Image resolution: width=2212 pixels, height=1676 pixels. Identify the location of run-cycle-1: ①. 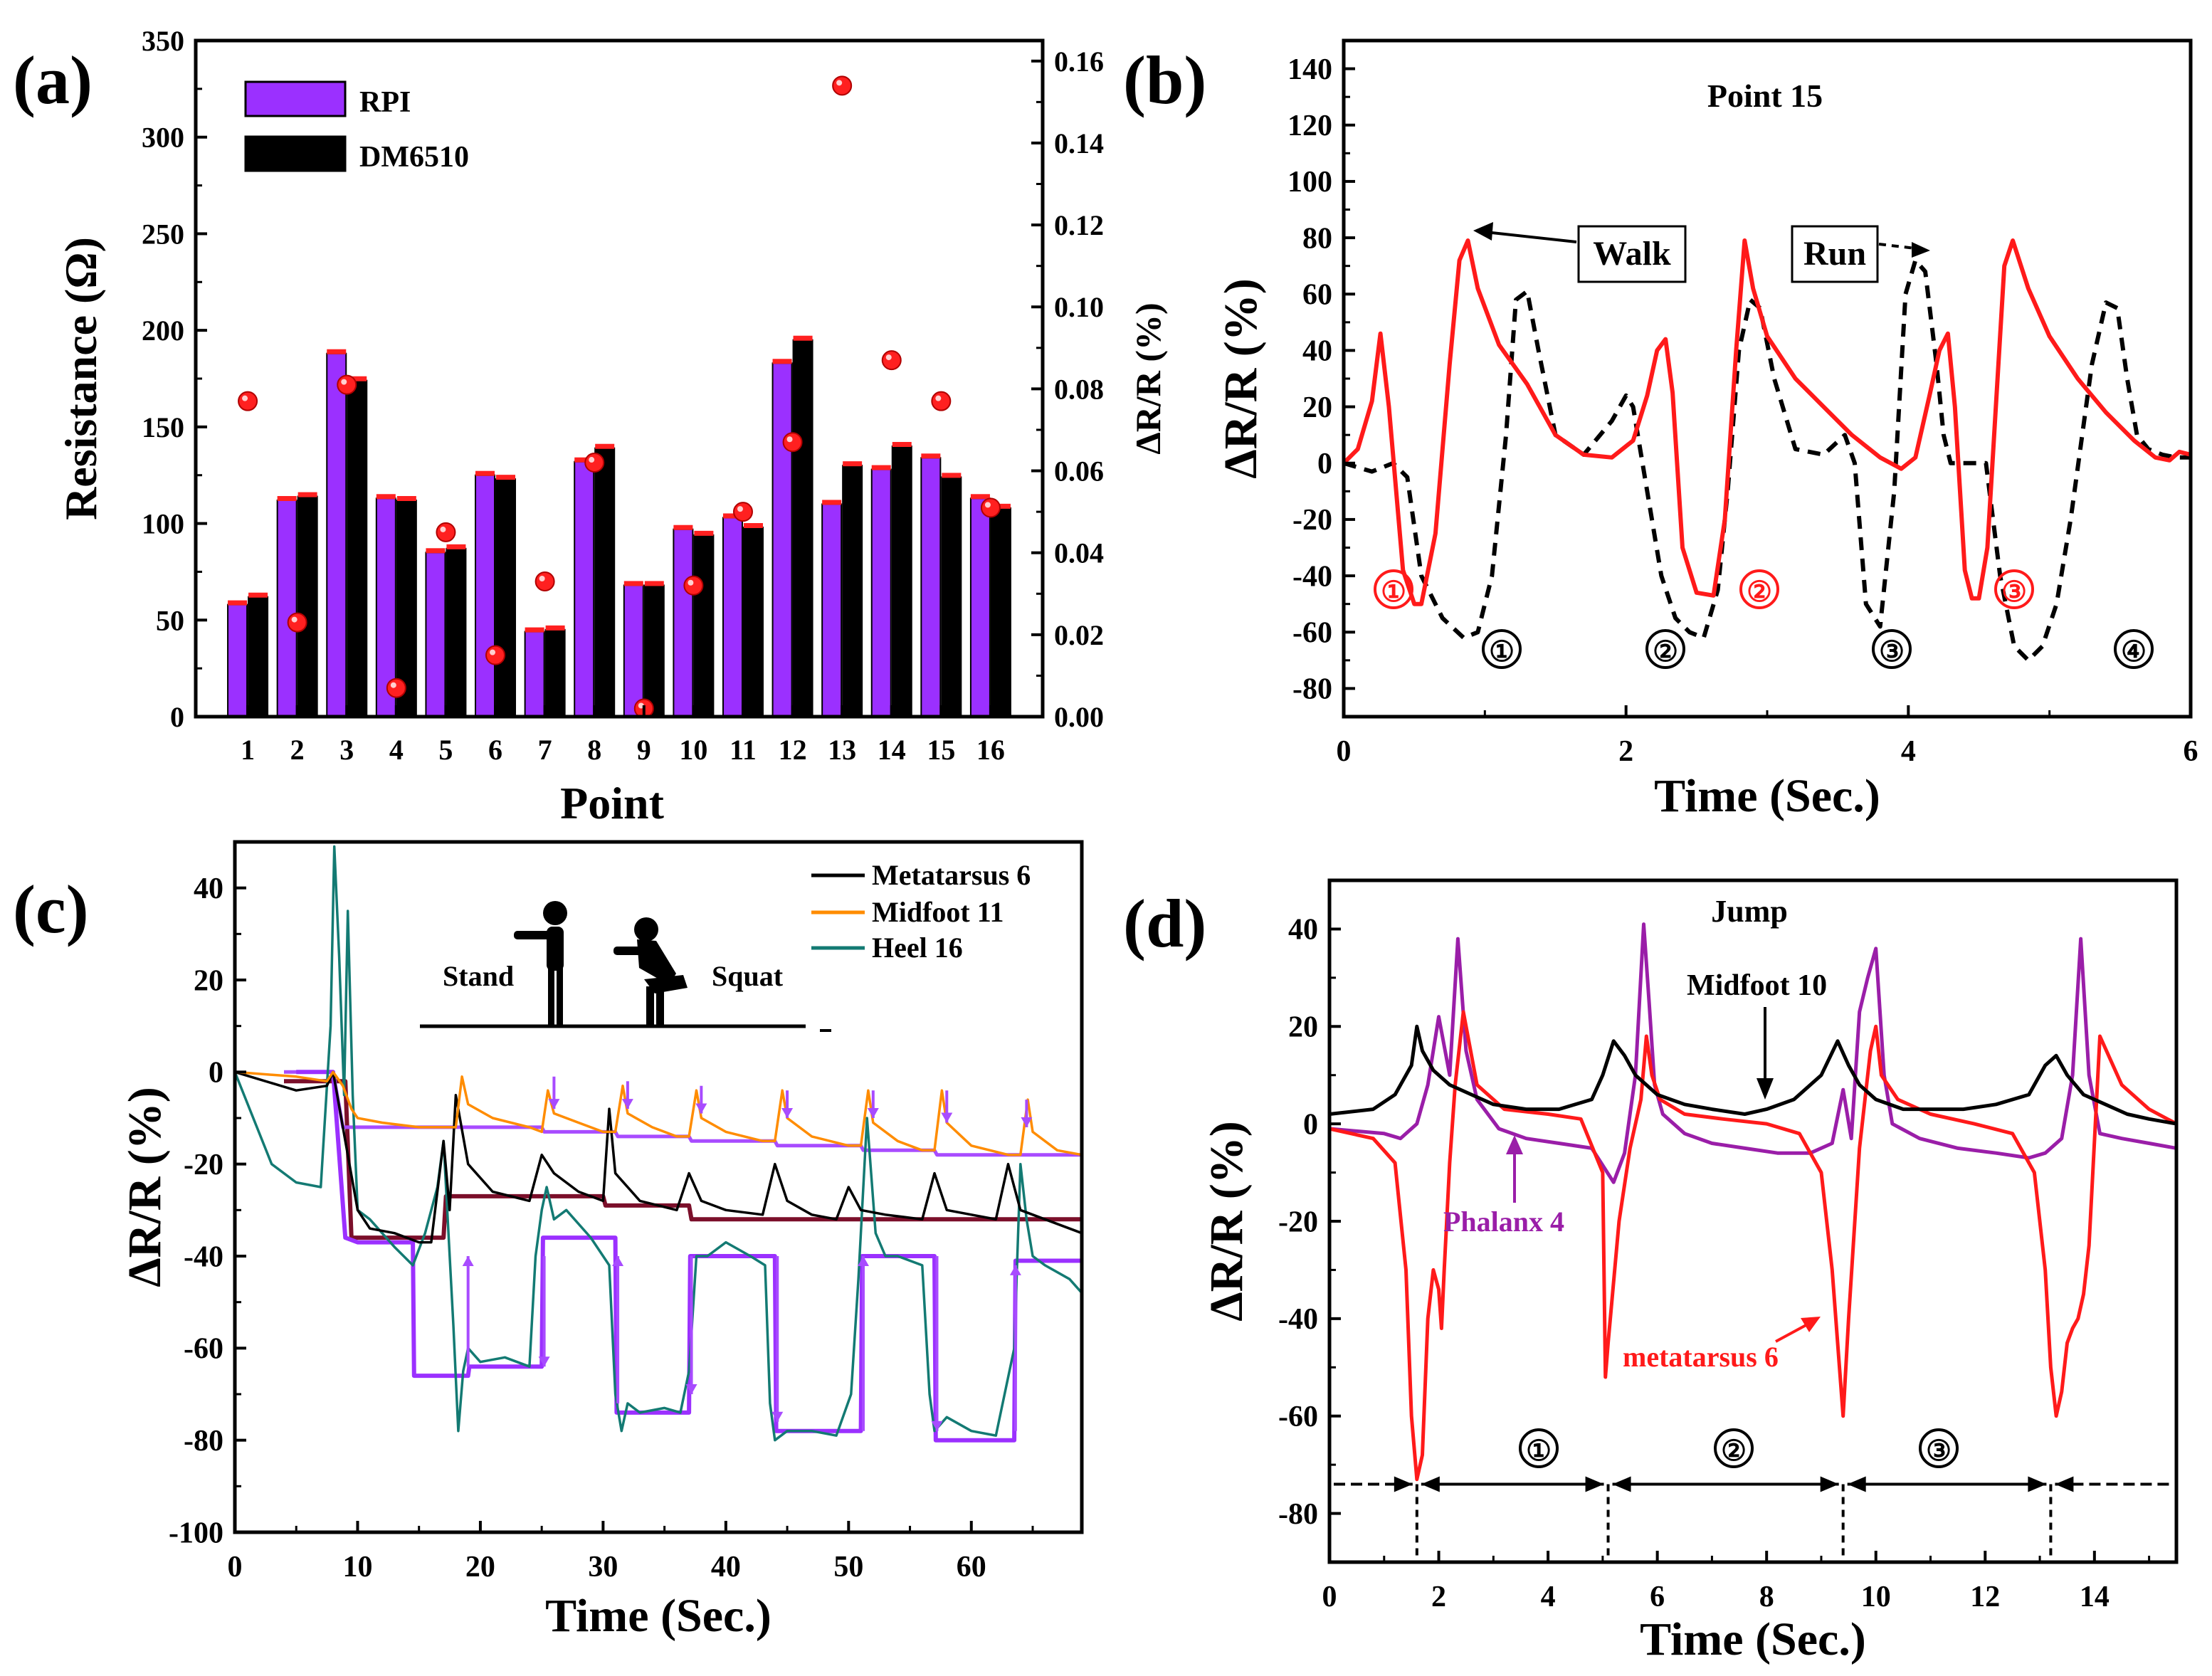
(1502, 652).